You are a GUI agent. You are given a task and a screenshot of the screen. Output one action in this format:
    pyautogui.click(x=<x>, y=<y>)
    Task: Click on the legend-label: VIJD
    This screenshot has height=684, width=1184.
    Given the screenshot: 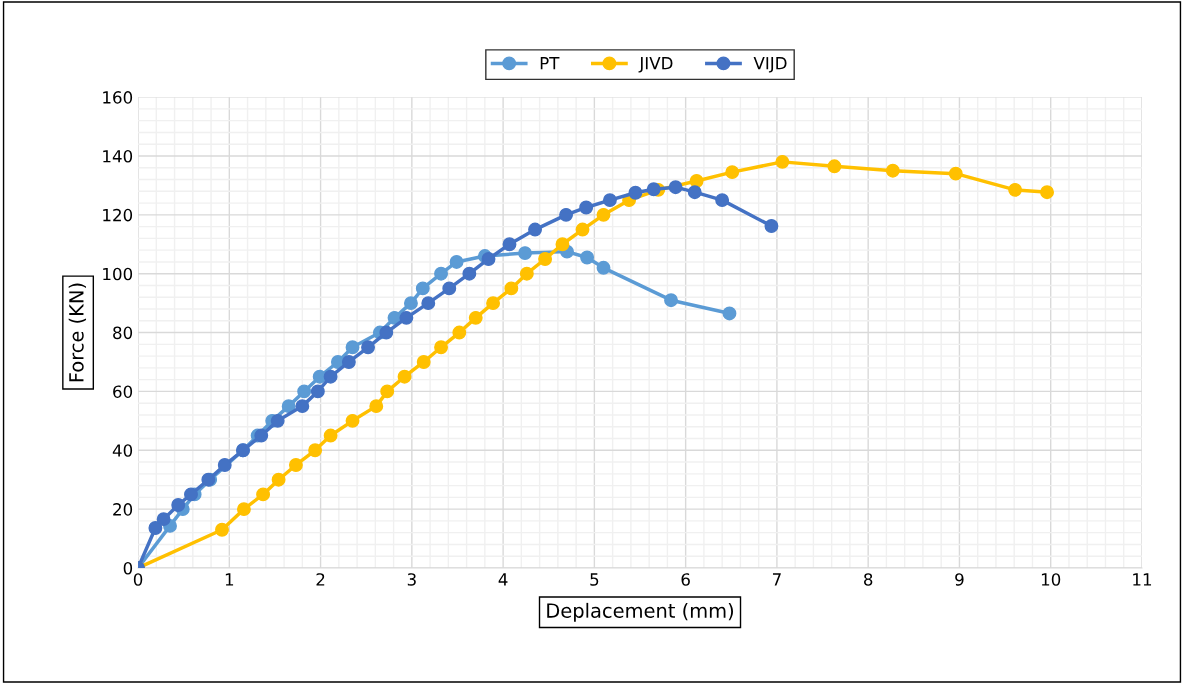 What is the action you would take?
    pyautogui.click(x=770, y=65)
    